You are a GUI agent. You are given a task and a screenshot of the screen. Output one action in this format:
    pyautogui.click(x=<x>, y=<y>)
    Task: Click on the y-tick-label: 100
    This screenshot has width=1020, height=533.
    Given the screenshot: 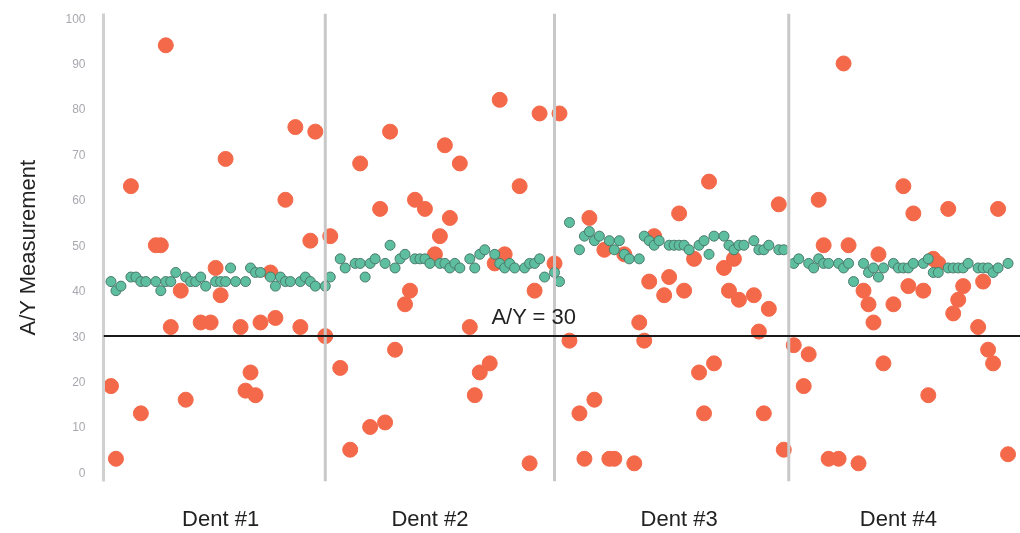 What is the action you would take?
    pyautogui.click(x=75, y=18)
    